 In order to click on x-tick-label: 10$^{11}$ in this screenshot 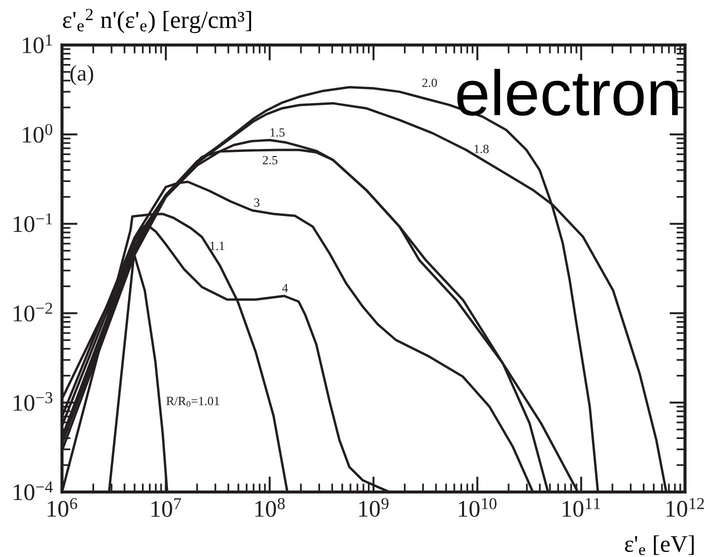, I will do `click(581, 507)`.